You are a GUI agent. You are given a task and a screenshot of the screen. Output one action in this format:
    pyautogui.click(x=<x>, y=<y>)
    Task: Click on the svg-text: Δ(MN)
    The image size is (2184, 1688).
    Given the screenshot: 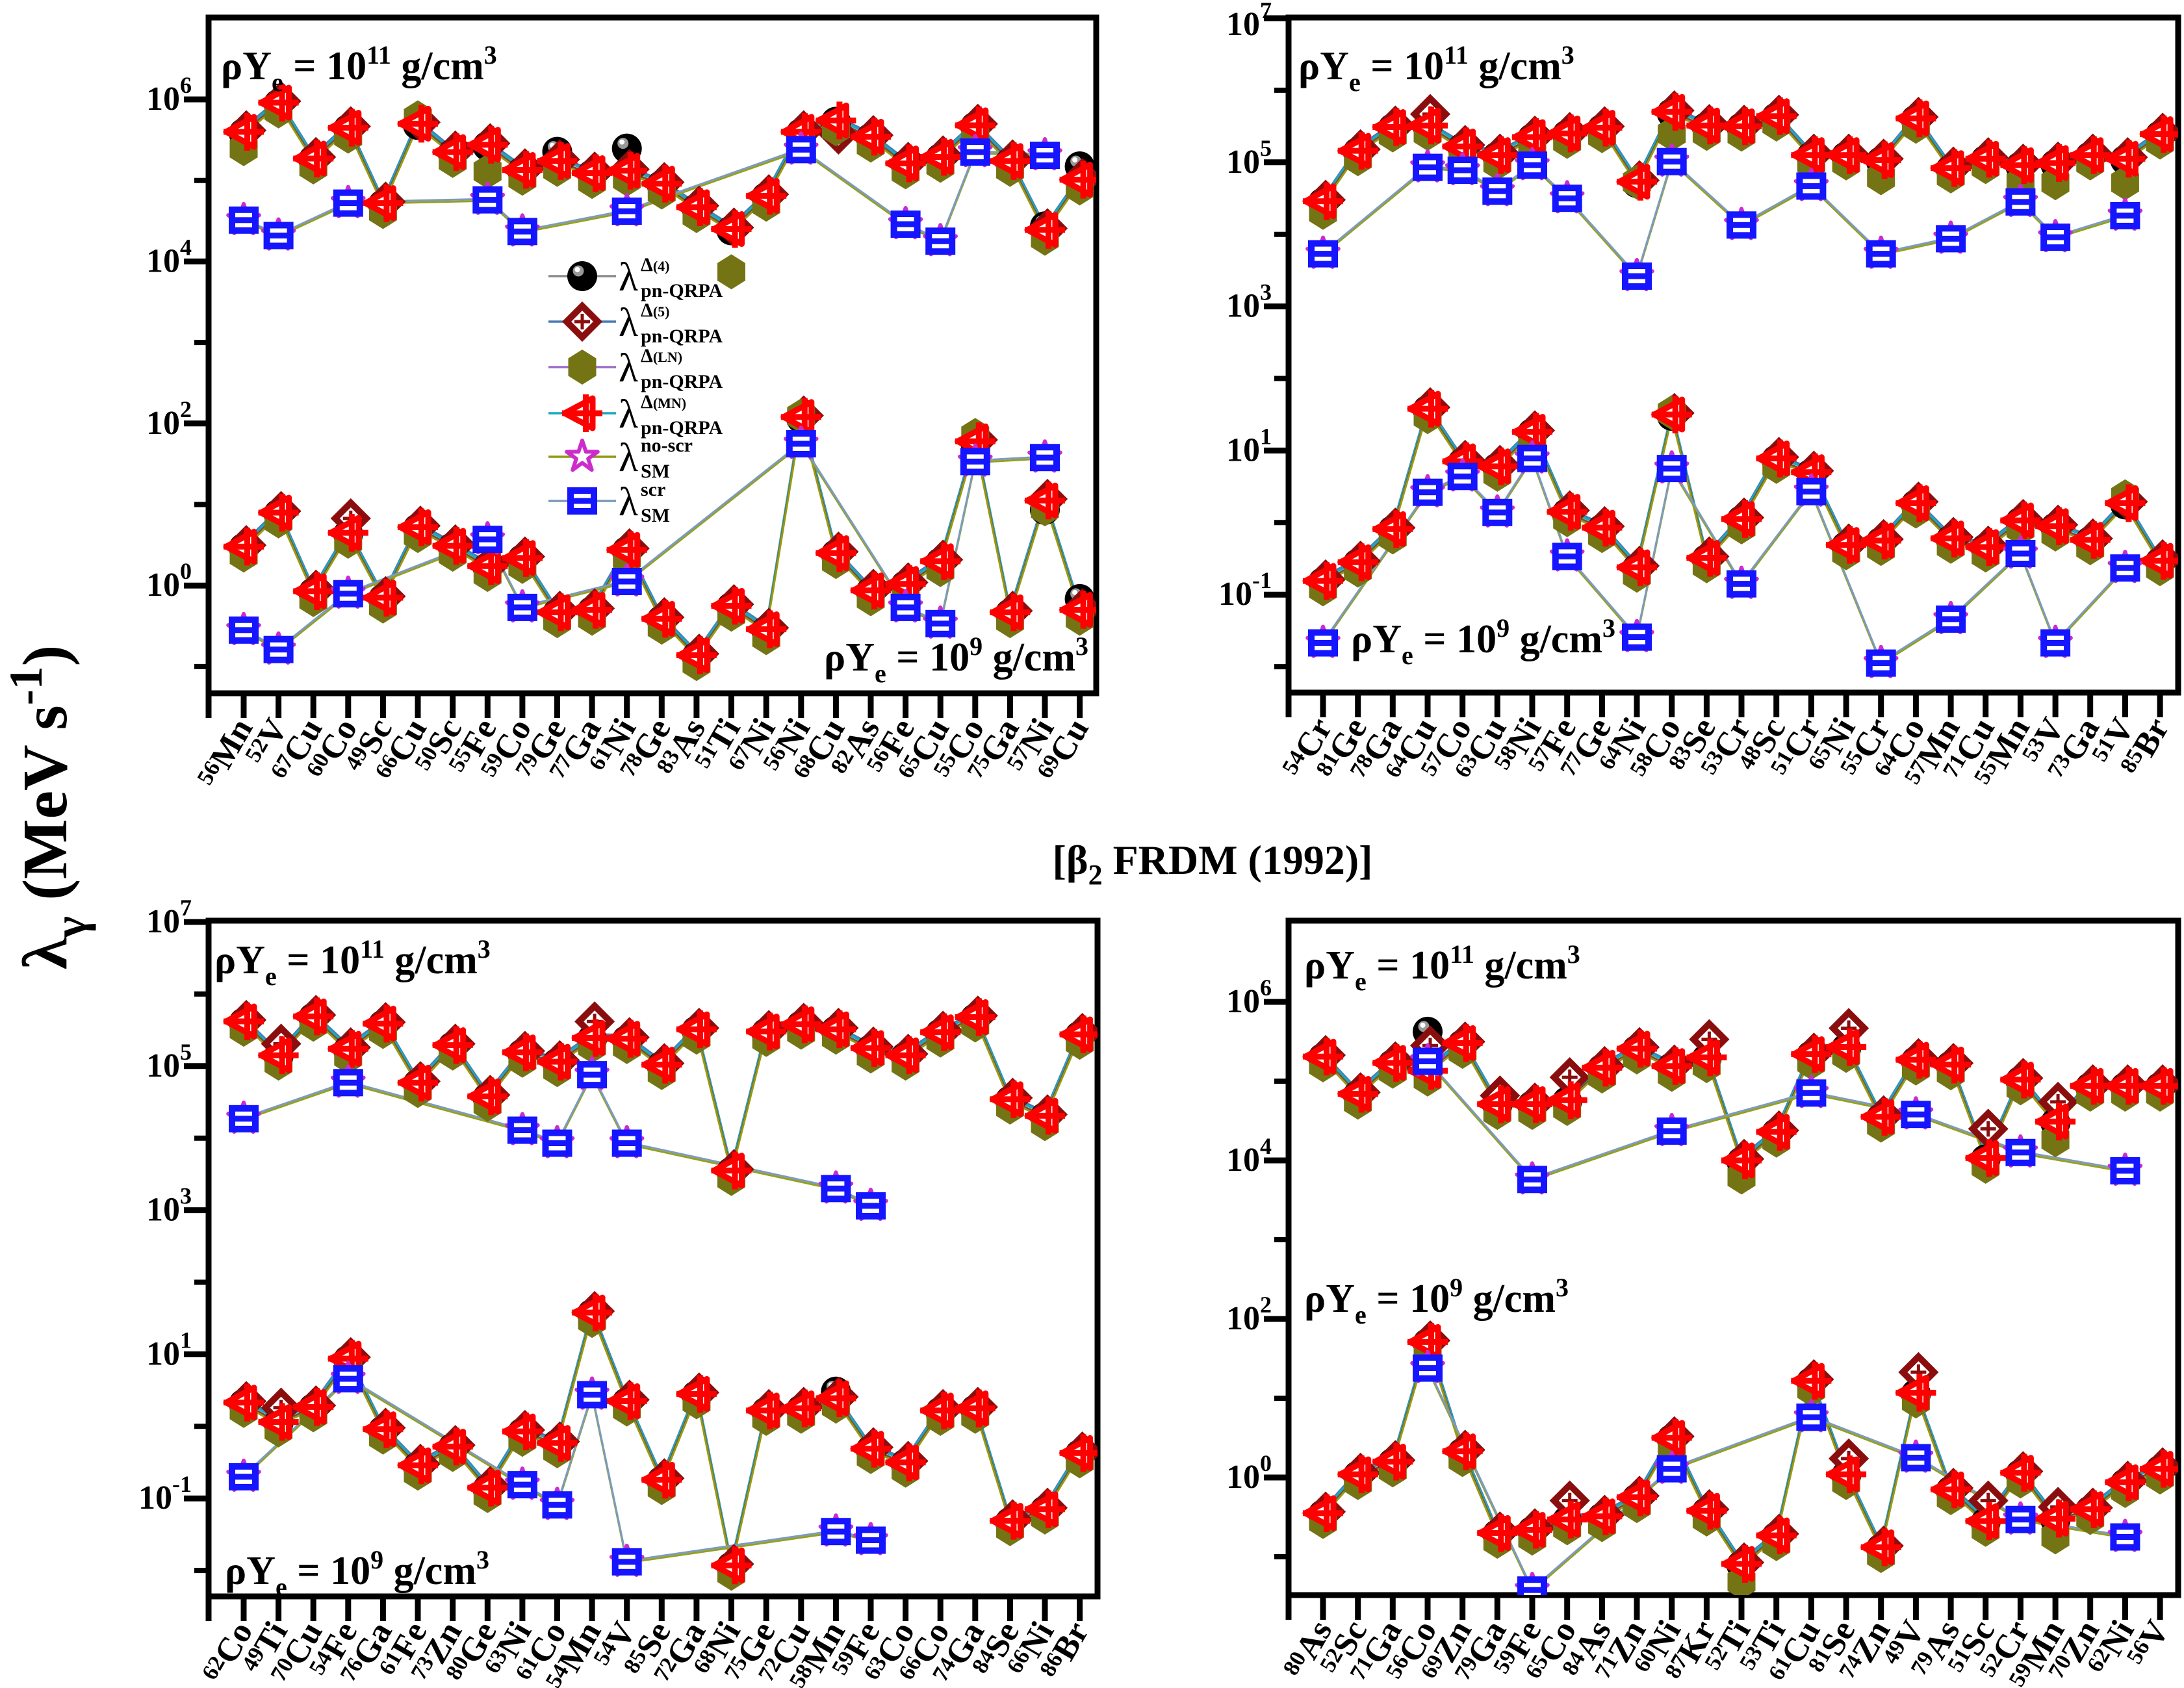 What is the action you would take?
    pyautogui.click(x=663, y=402)
    